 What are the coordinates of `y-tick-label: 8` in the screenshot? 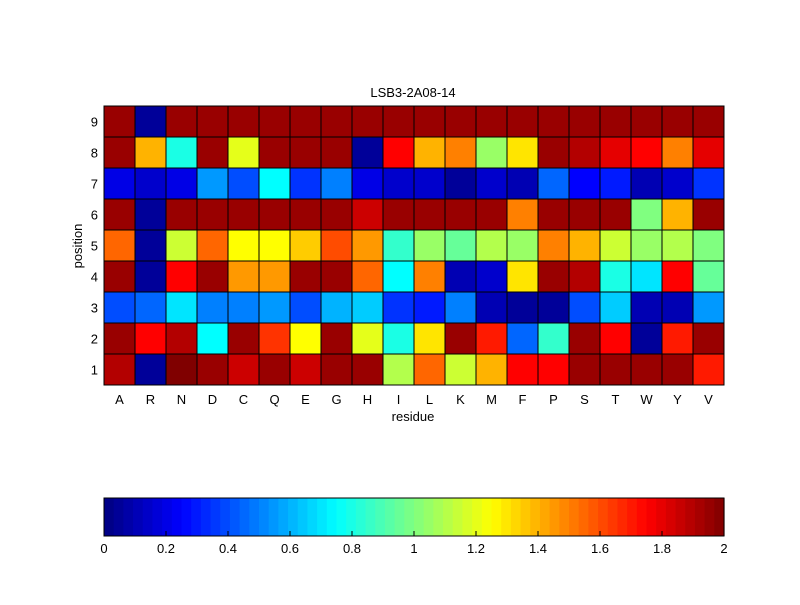 It's located at (94, 153).